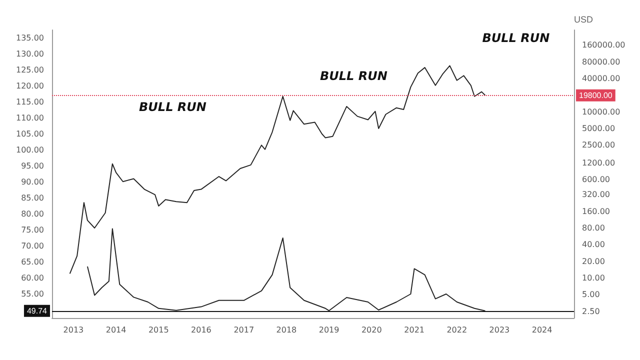 The image size is (640, 360). I want to click on y2-tick-label: 80000.00, so click(601, 61).